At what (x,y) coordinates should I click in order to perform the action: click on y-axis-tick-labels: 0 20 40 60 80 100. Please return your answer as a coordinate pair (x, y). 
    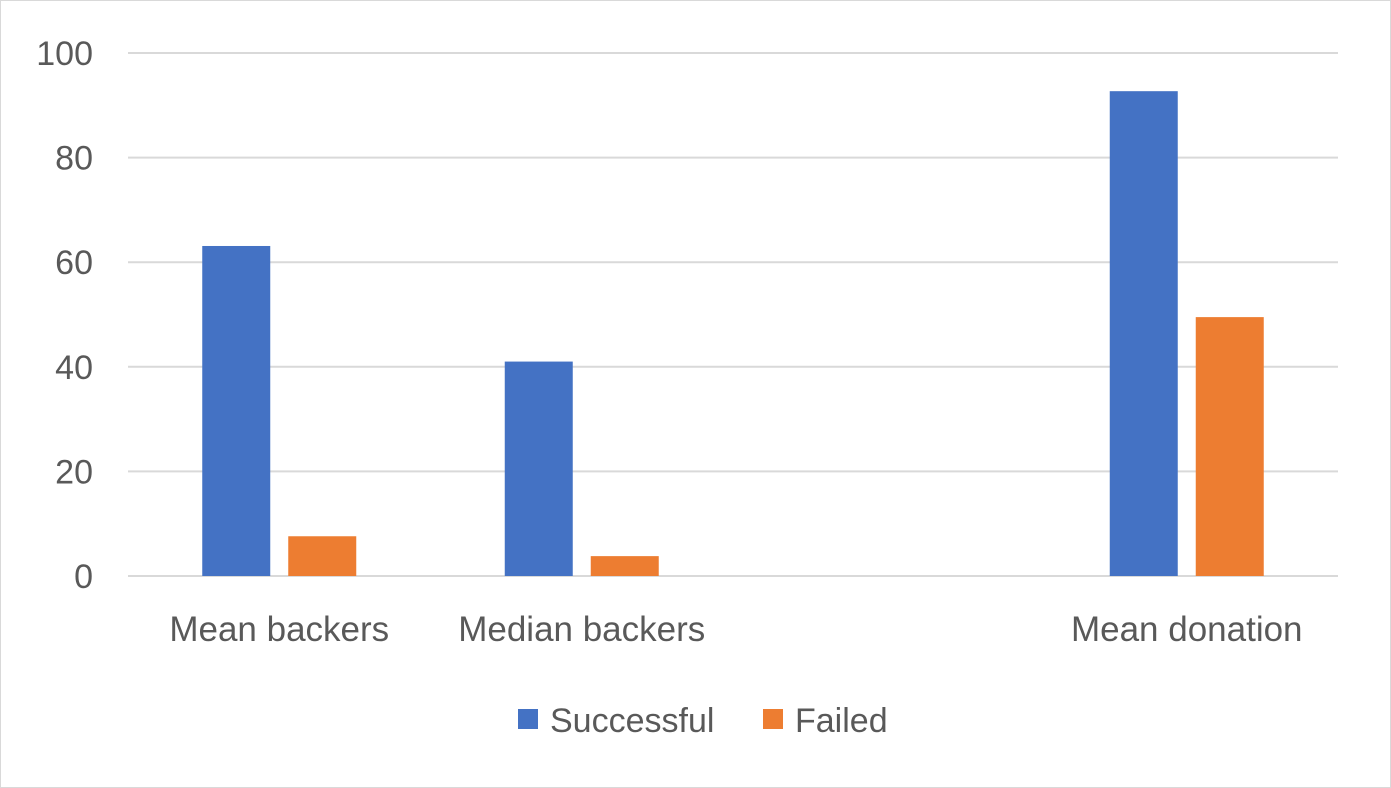
    Looking at the image, I should click on (64, 315).